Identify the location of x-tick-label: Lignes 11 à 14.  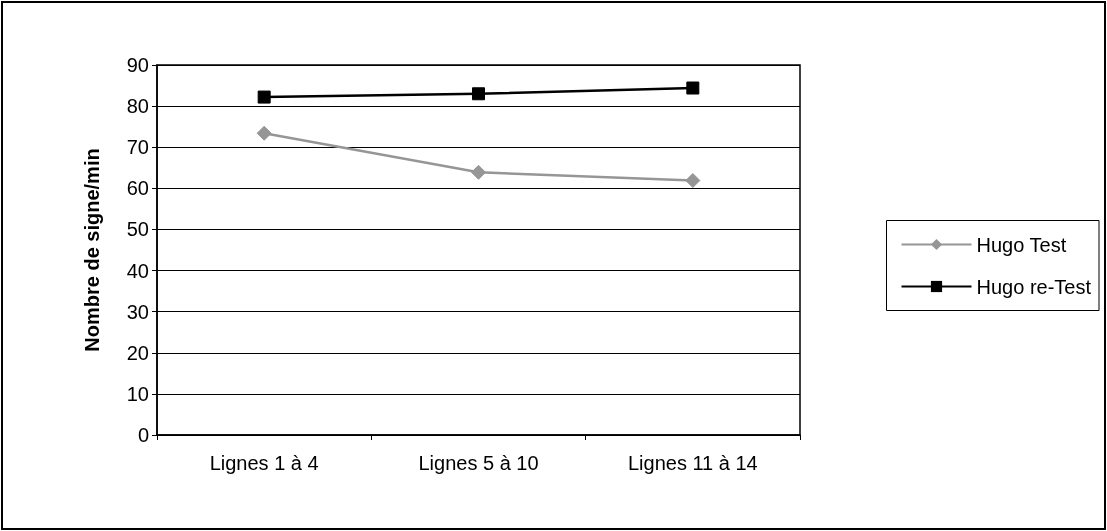
(692, 463).